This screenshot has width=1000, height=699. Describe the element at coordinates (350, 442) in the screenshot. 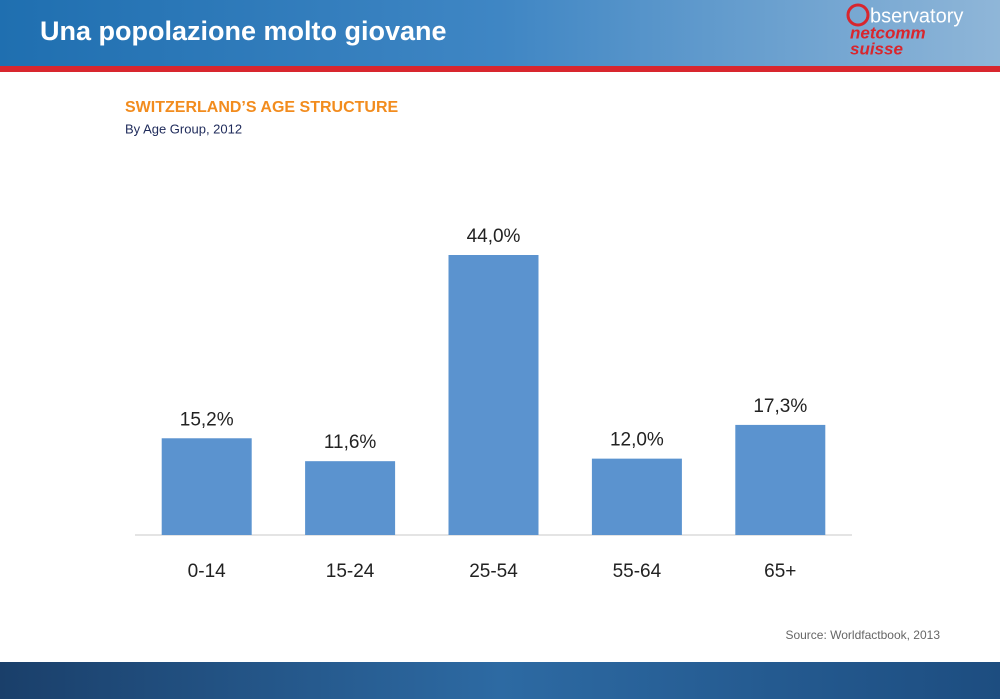

I see `value-label: 11,6%` at that location.